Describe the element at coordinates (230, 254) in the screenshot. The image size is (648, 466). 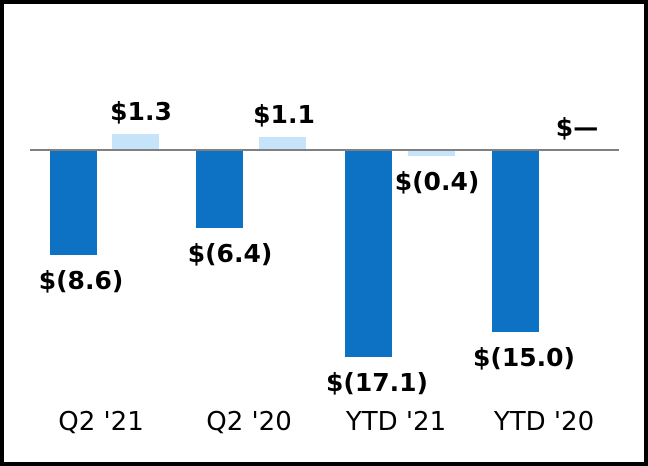
I see `value-label: $(6.4)` at that location.